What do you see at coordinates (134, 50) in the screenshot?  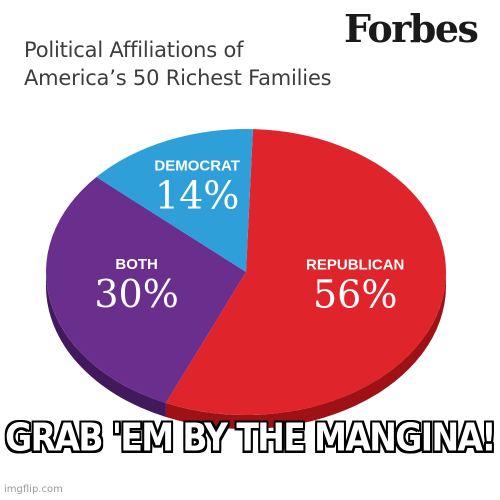 I see `chart-title-line-1: Political Affiliations of` at bounding box center [134, 50].